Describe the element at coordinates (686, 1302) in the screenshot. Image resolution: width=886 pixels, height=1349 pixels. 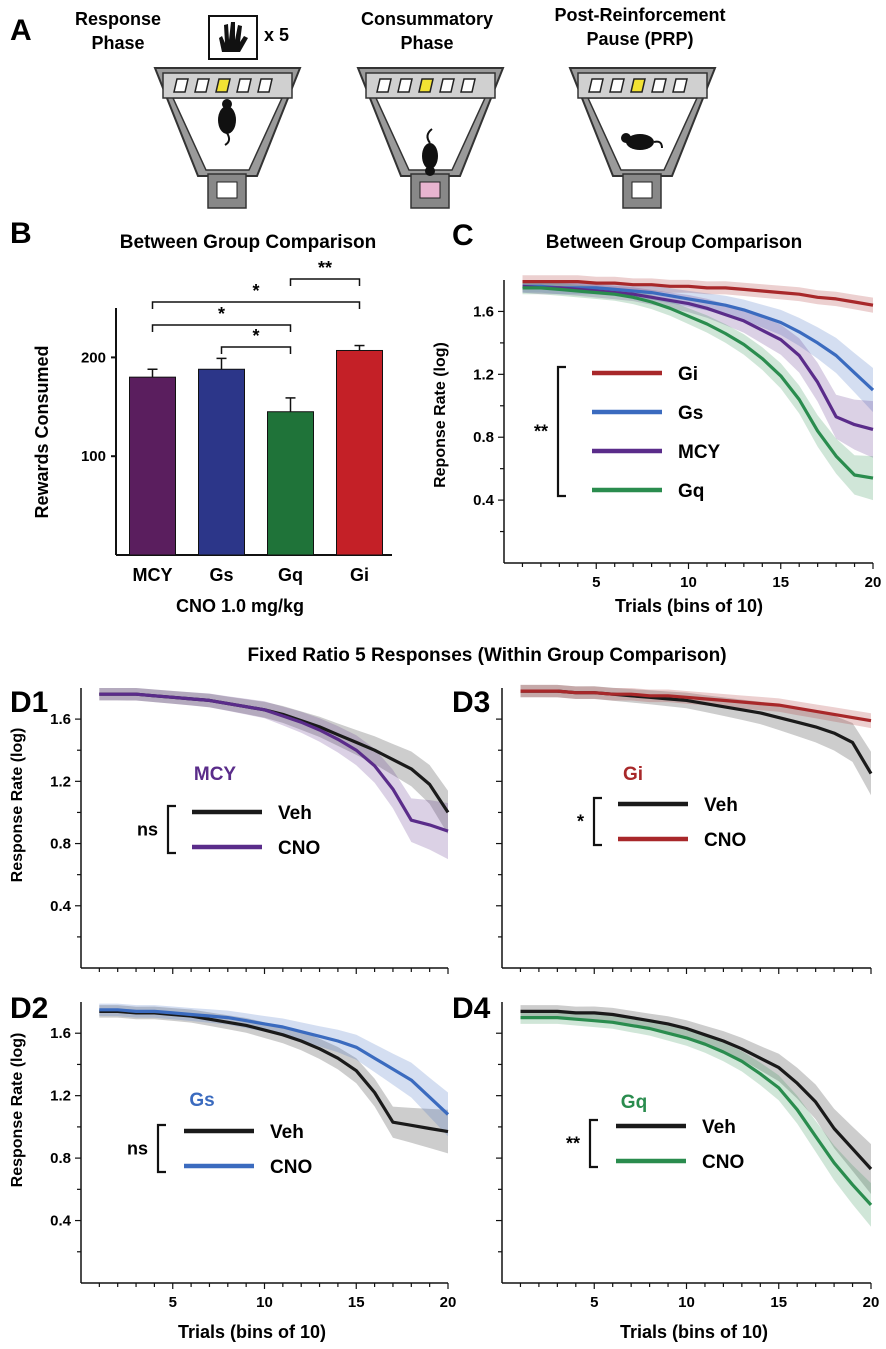
I see `x-tick-label: 10` at that location.